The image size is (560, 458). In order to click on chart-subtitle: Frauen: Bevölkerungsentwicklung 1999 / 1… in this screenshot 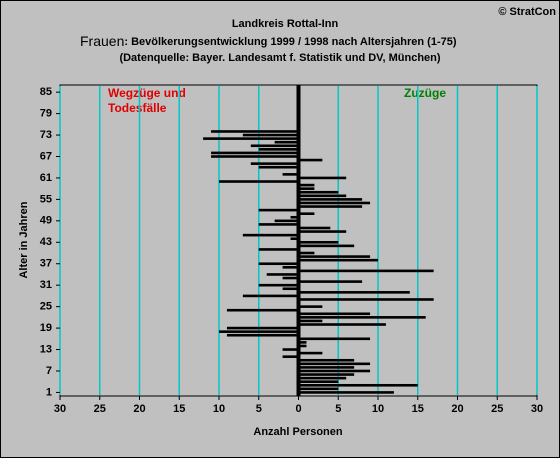, I will do `click(268, 41)`.